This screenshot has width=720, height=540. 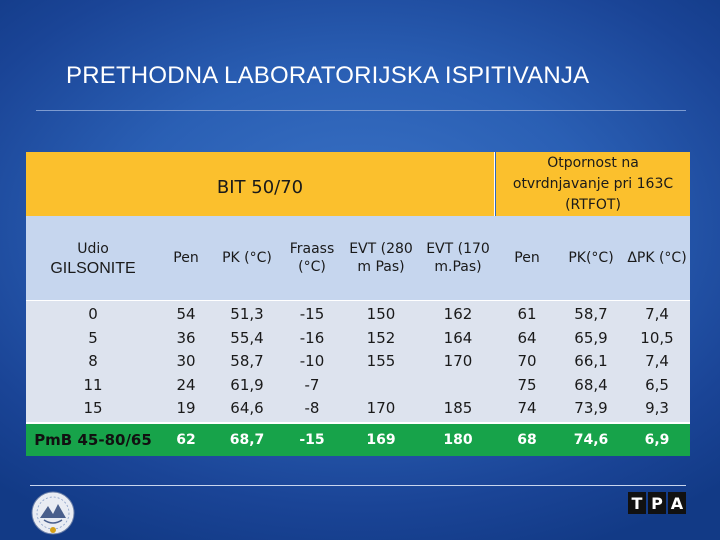 I want to click on column-header-udio-line1: Udio, so click(x=93, y=249).